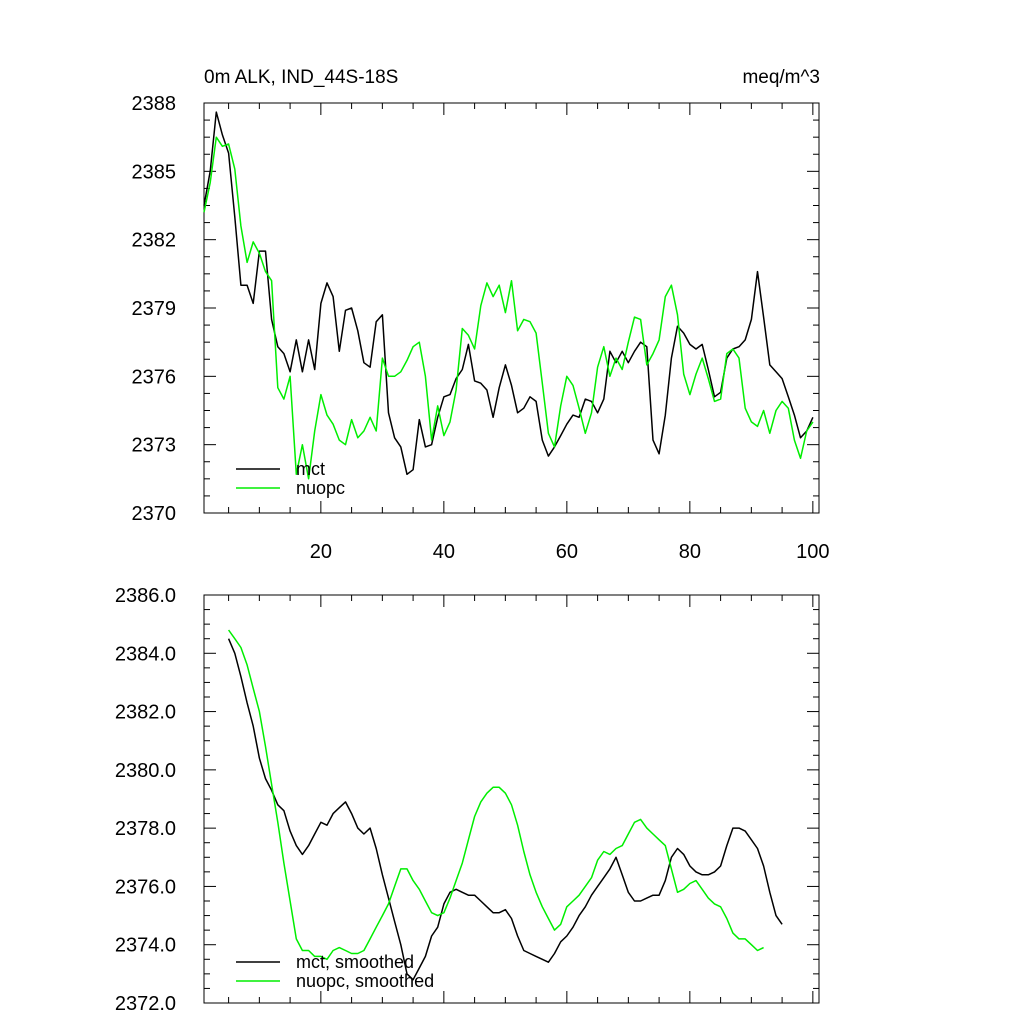 This screenshot has height=1024, width=1024. What do you see at coordinates (154, 446) in the screenshot?
I see `y-tick-label: 2373` at bounding box center [154, 446].